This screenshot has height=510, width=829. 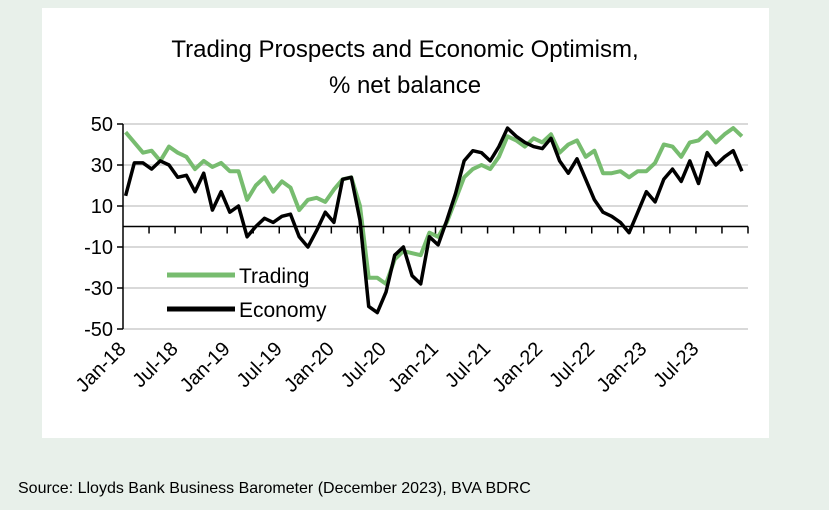 What do you see at coordinates (98, 330) in the screenshot?
I see `y-tick-label: -50` at bounding box center [98, 330].